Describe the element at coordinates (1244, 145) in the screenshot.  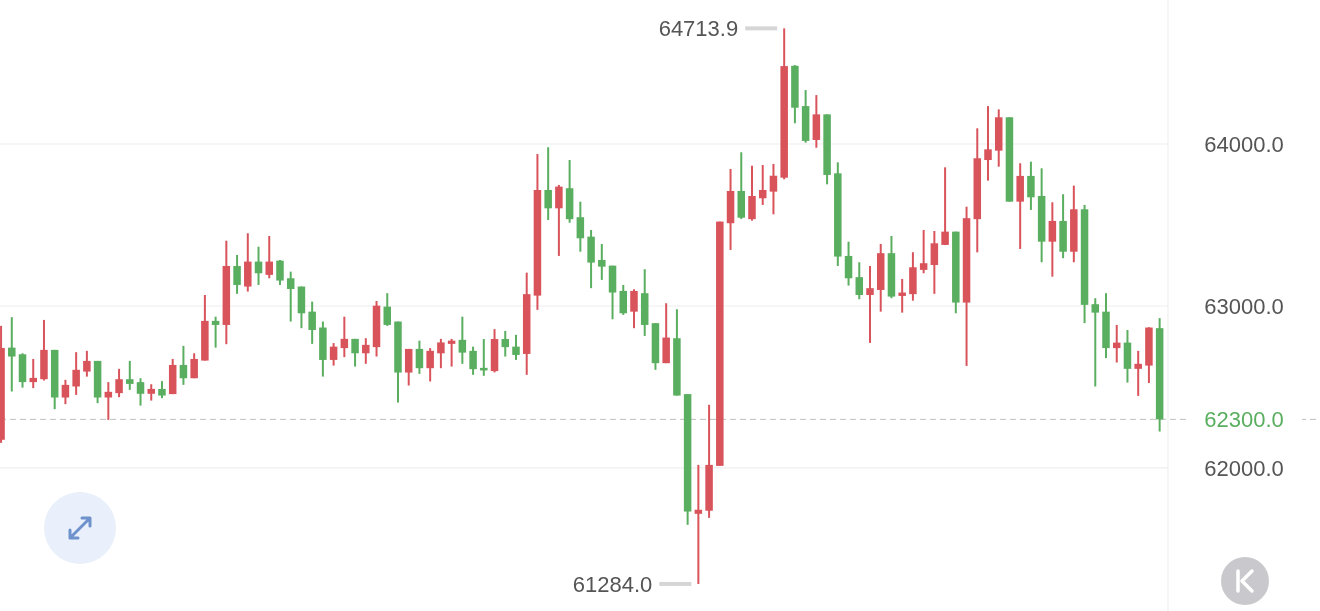
I see `y-tick-label: 64000.0` at that location.